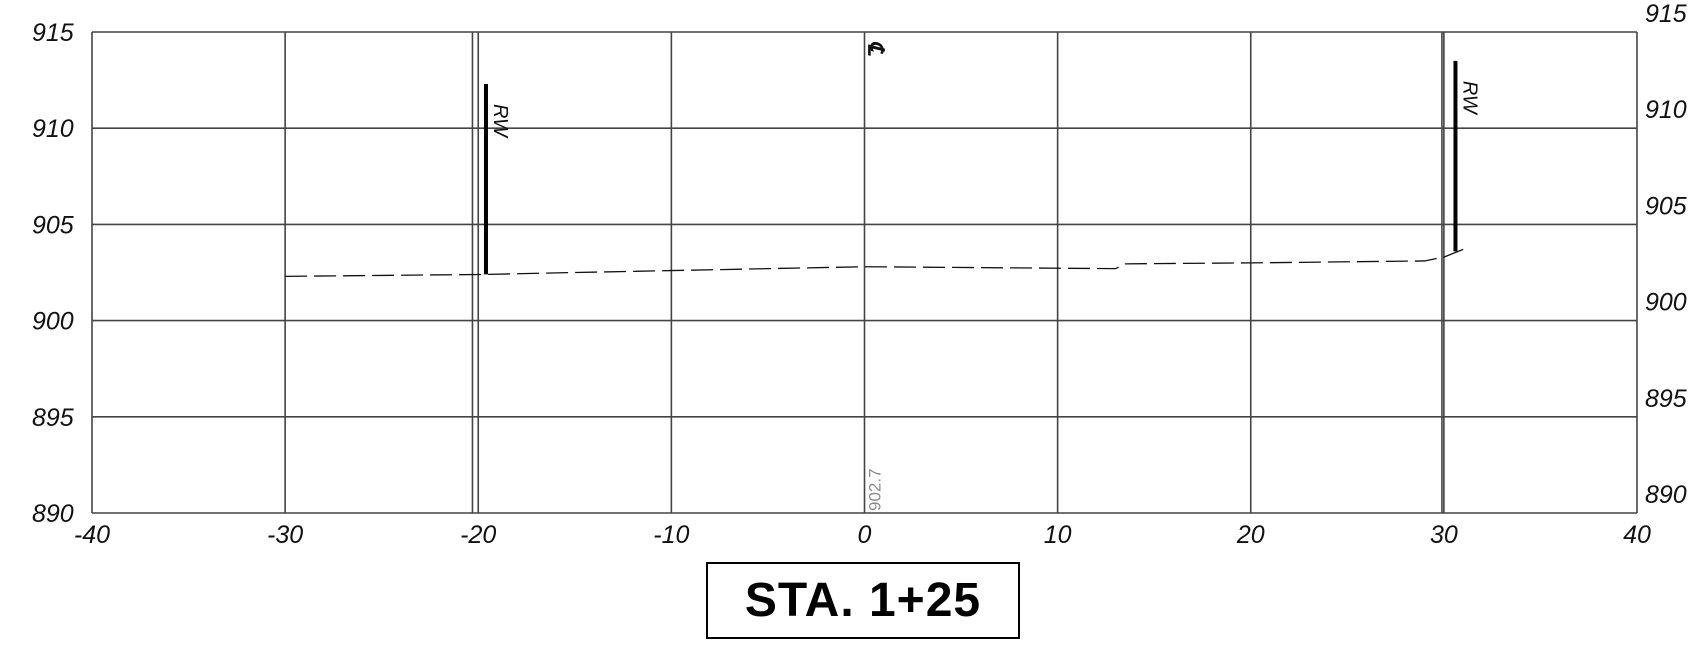  I want to click on centerline-elevation-label: 902.7, so click(875, 489).